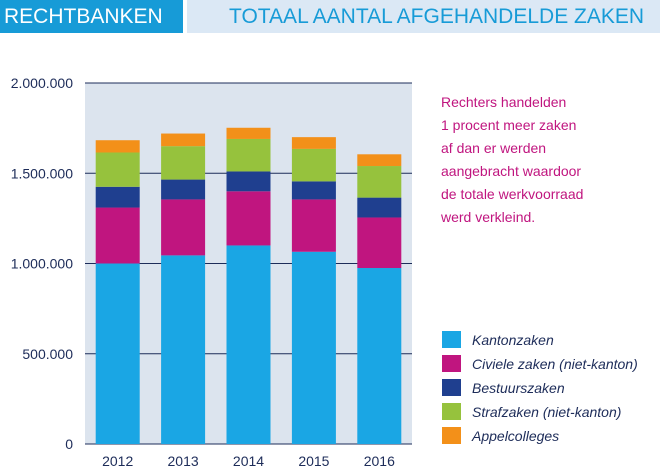 The width and height of the screenshot is (660, 475). What do you see at coordinates (117, 461) in the screenshot?
I see `x-tick-label: 2012` at bounding box center [117, 461].